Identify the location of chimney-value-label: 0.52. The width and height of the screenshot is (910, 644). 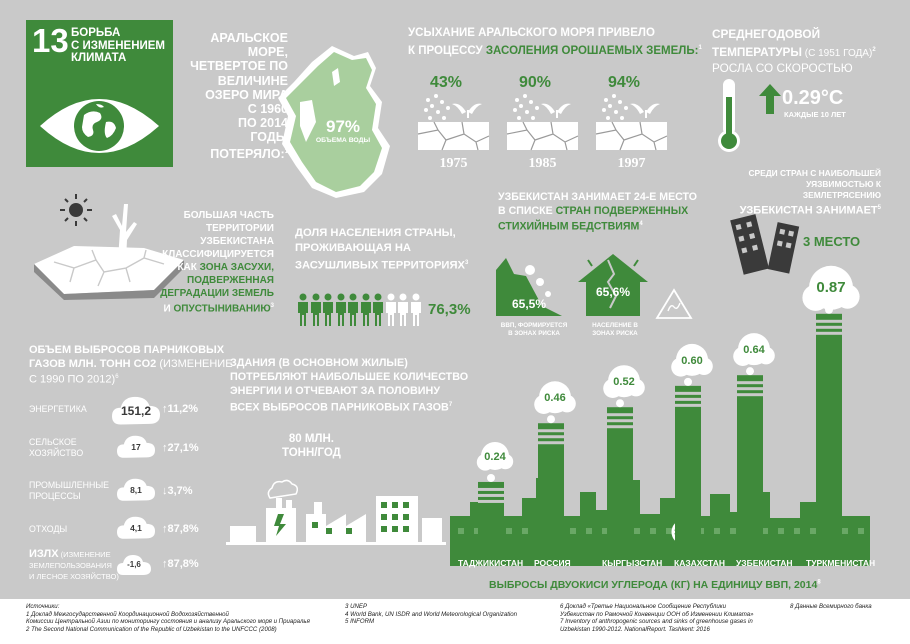
(623, 382).